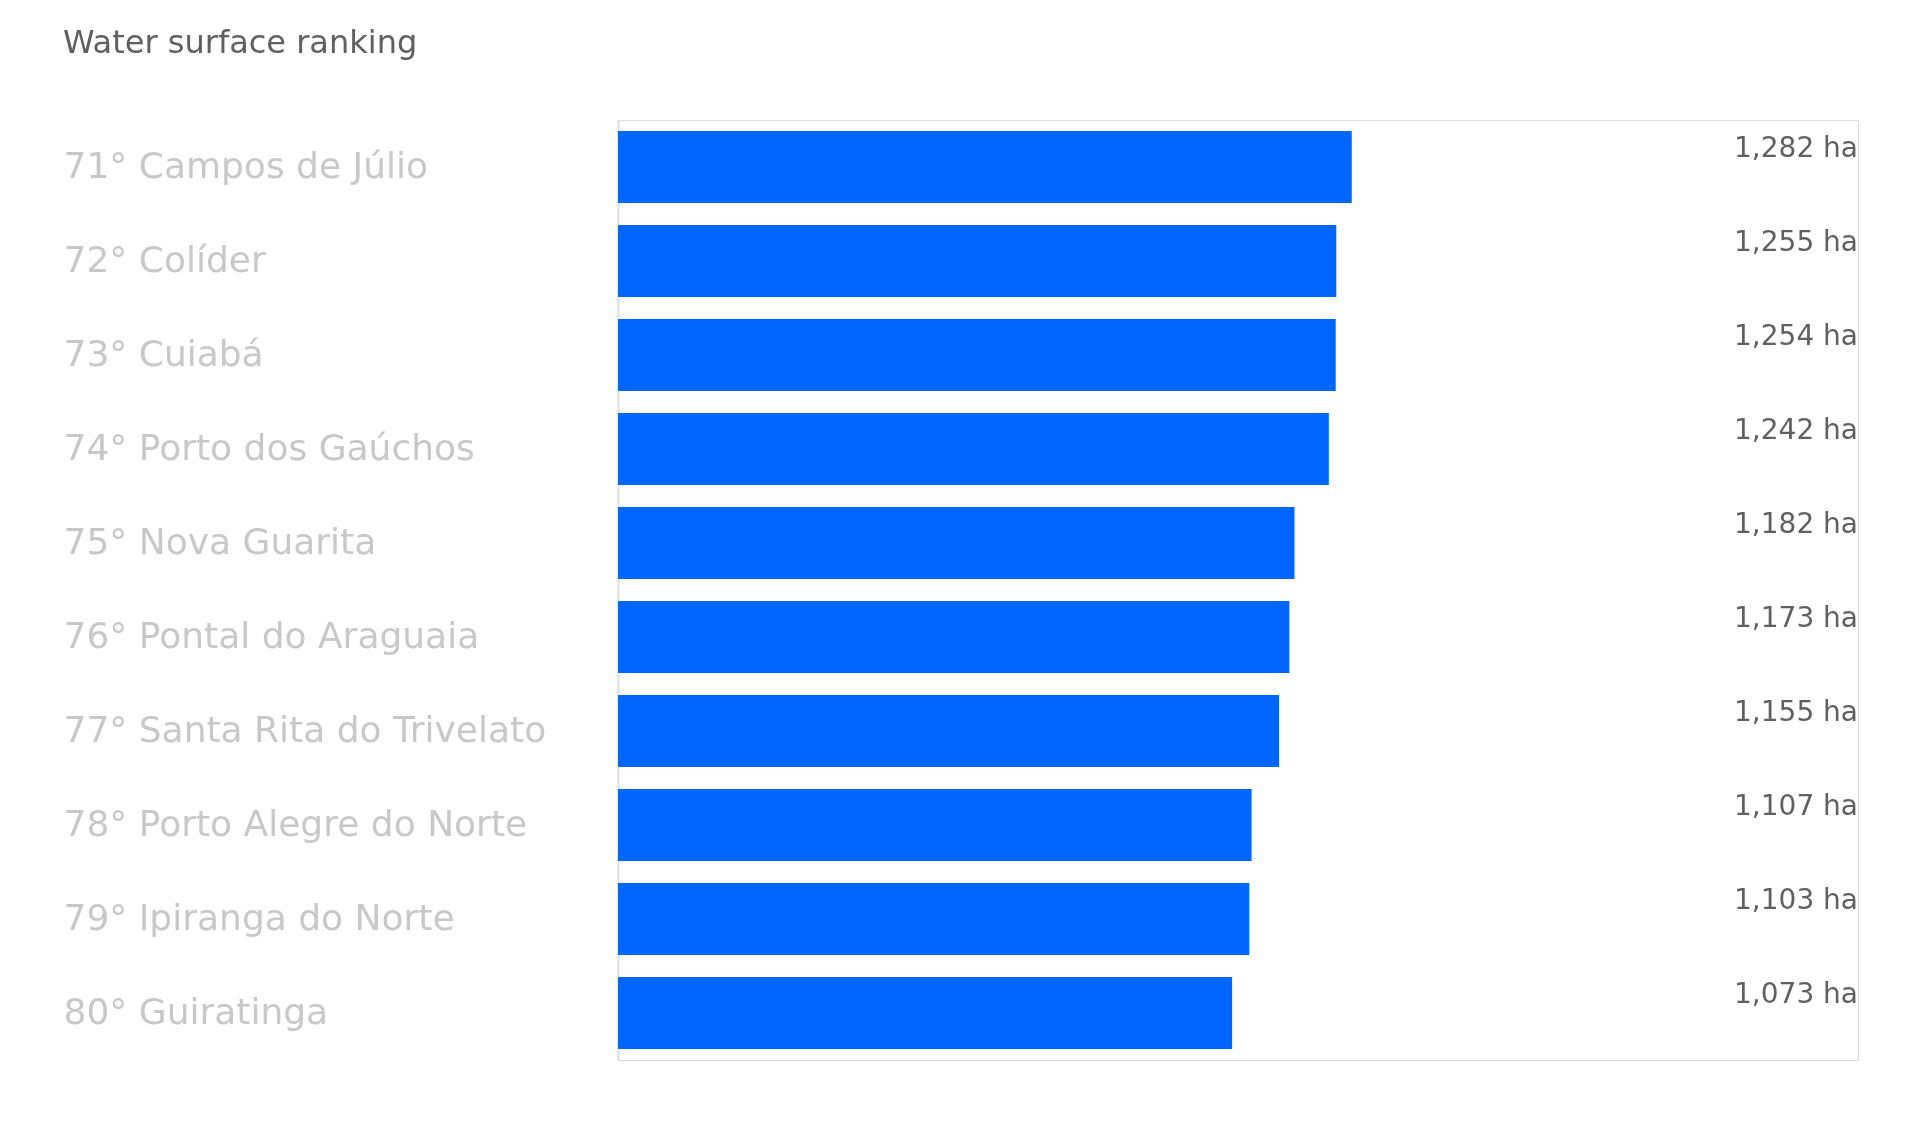  Describe the element at coordinates (1796, 523) in the screenshot. I see `data-label: 1,182 ha` at that location.